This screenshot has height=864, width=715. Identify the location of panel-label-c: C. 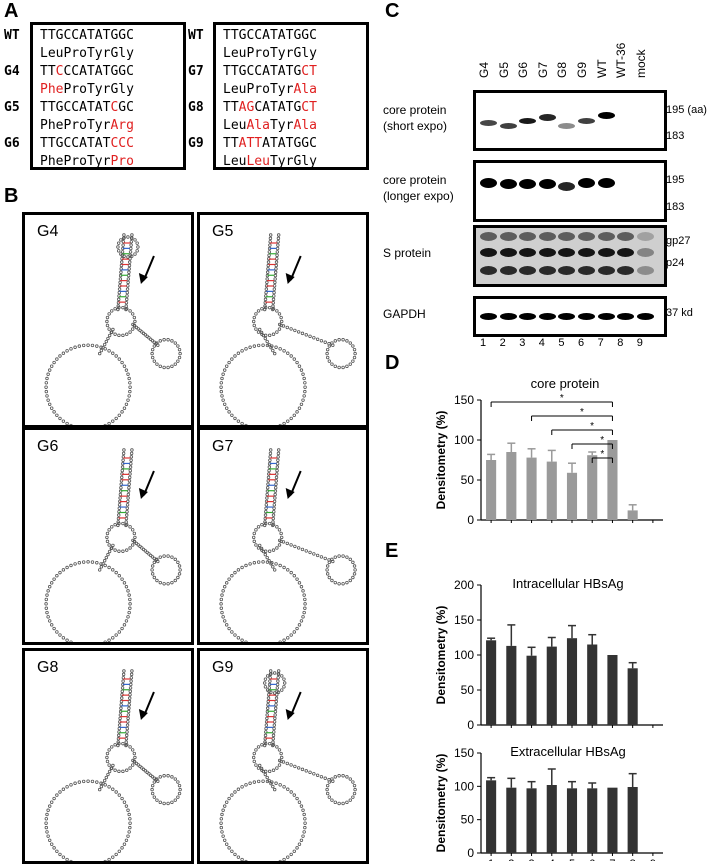
(392, 11).